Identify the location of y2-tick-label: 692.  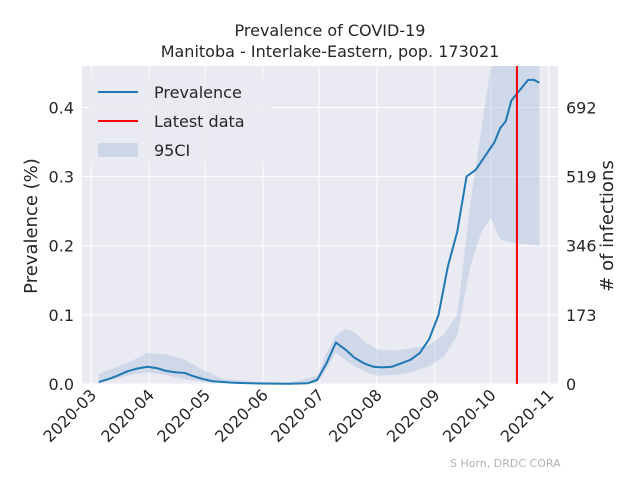
(581, 107).